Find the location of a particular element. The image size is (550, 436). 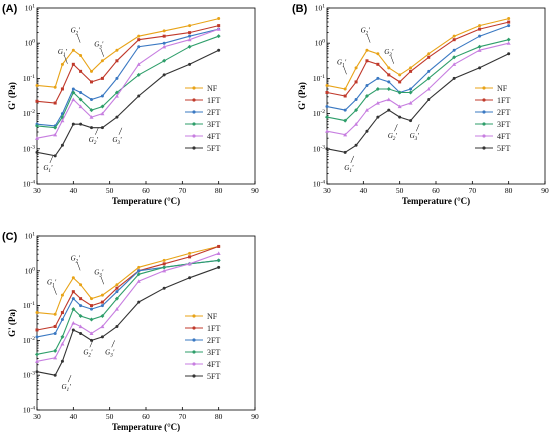

annotation-label: G1' is located at coordinates (52, 284).